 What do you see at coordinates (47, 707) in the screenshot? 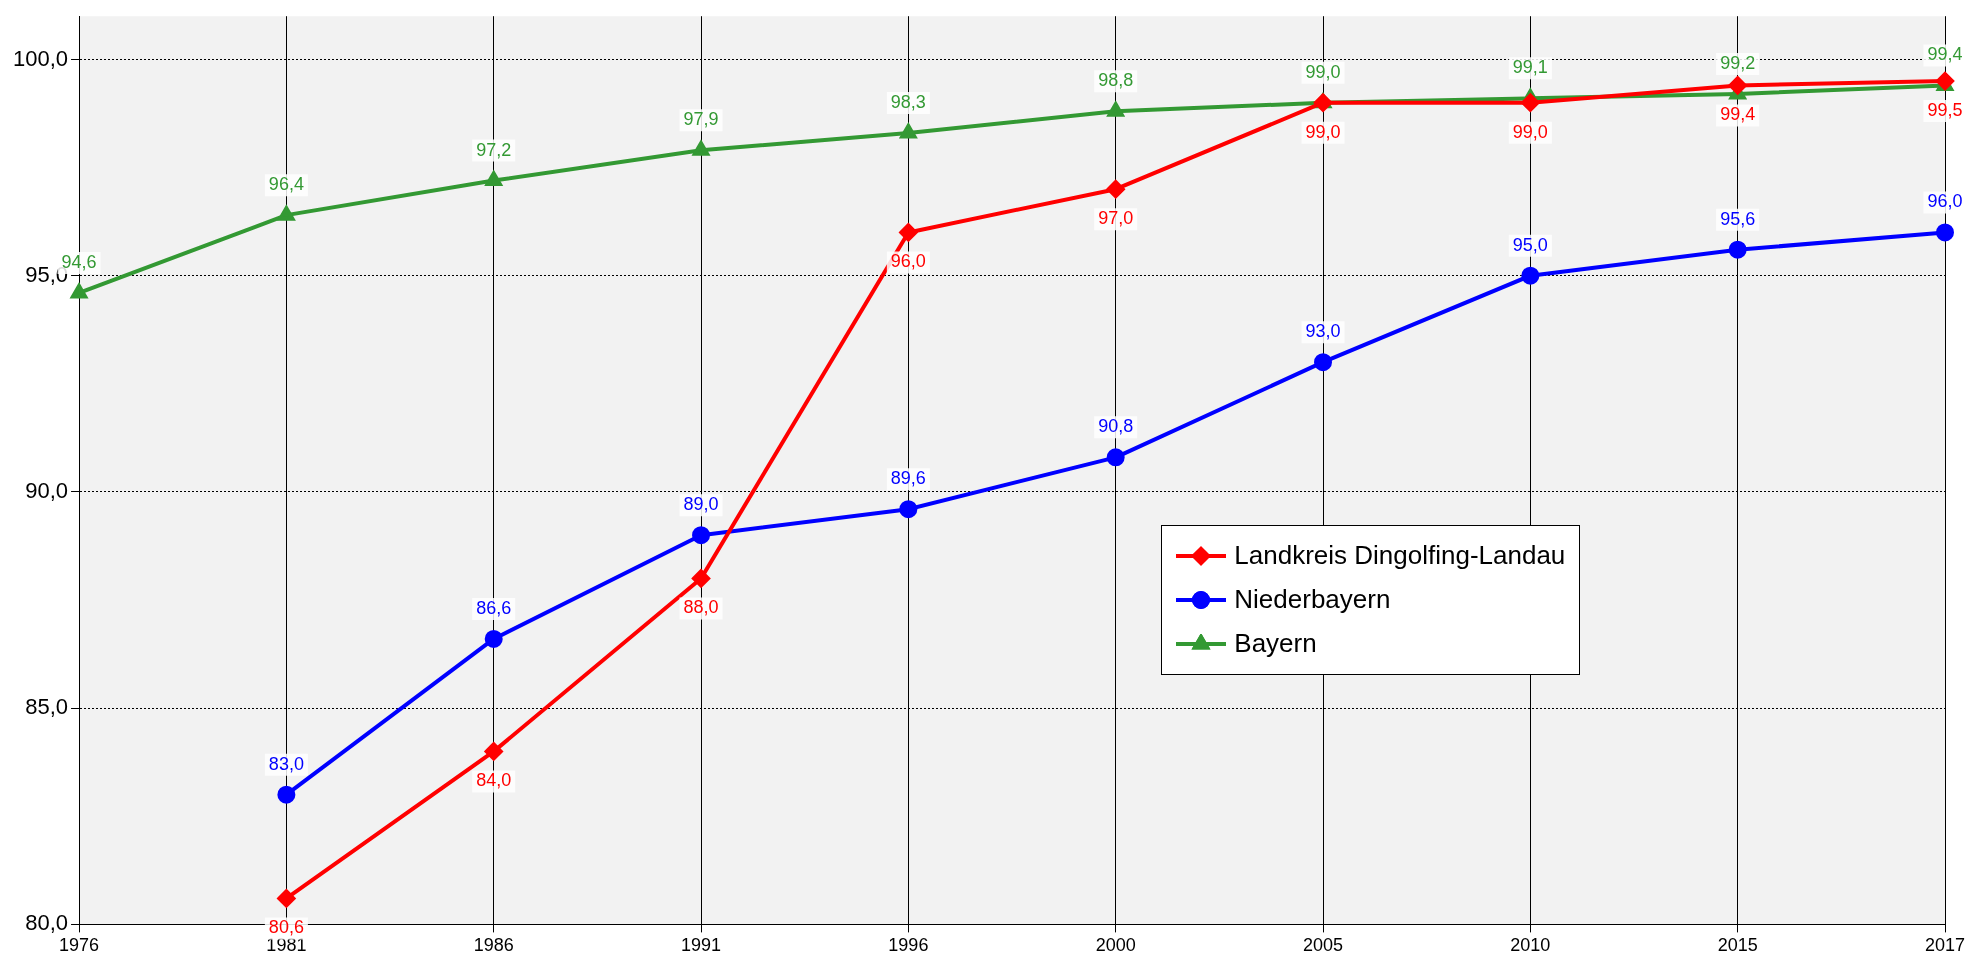
I see `y-tick-label: 85,0` at bounding box center [47, 707].